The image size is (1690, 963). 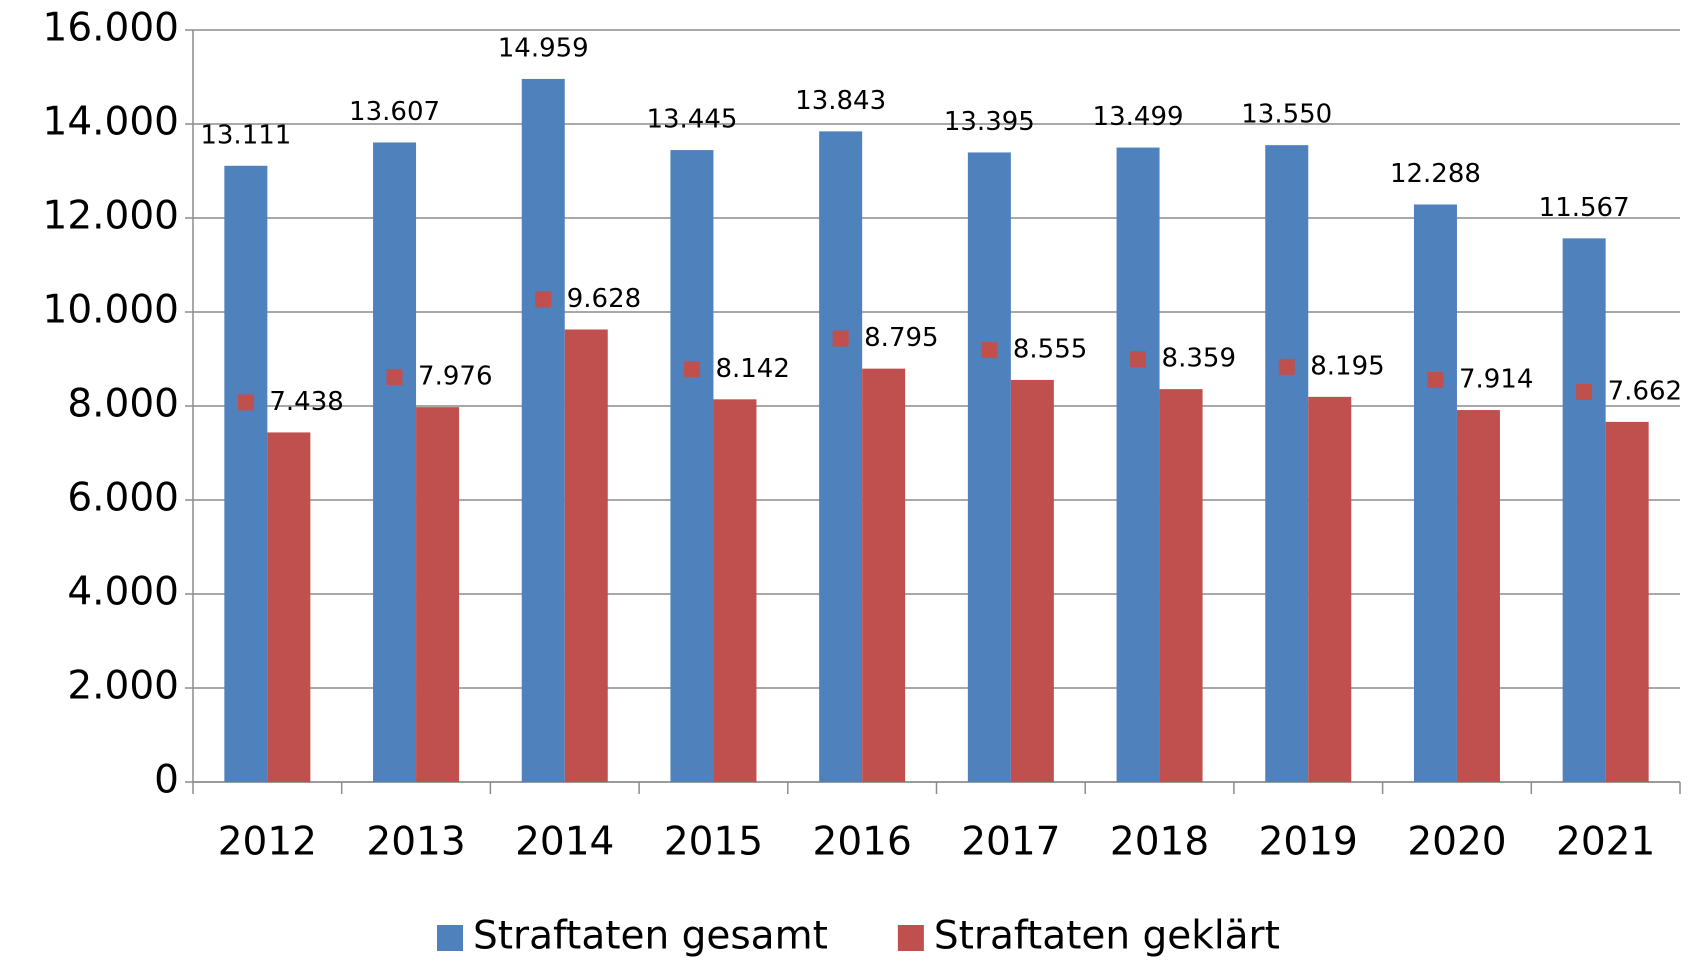 I want to click on x-tick-label: 2019, so click(x=1308, y=842).